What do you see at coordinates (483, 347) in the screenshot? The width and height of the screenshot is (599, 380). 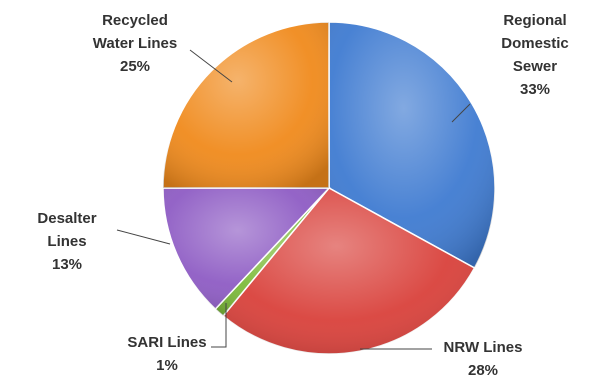 I see `slice-name-label: NRW Lines` at bounding box center [483, 347].